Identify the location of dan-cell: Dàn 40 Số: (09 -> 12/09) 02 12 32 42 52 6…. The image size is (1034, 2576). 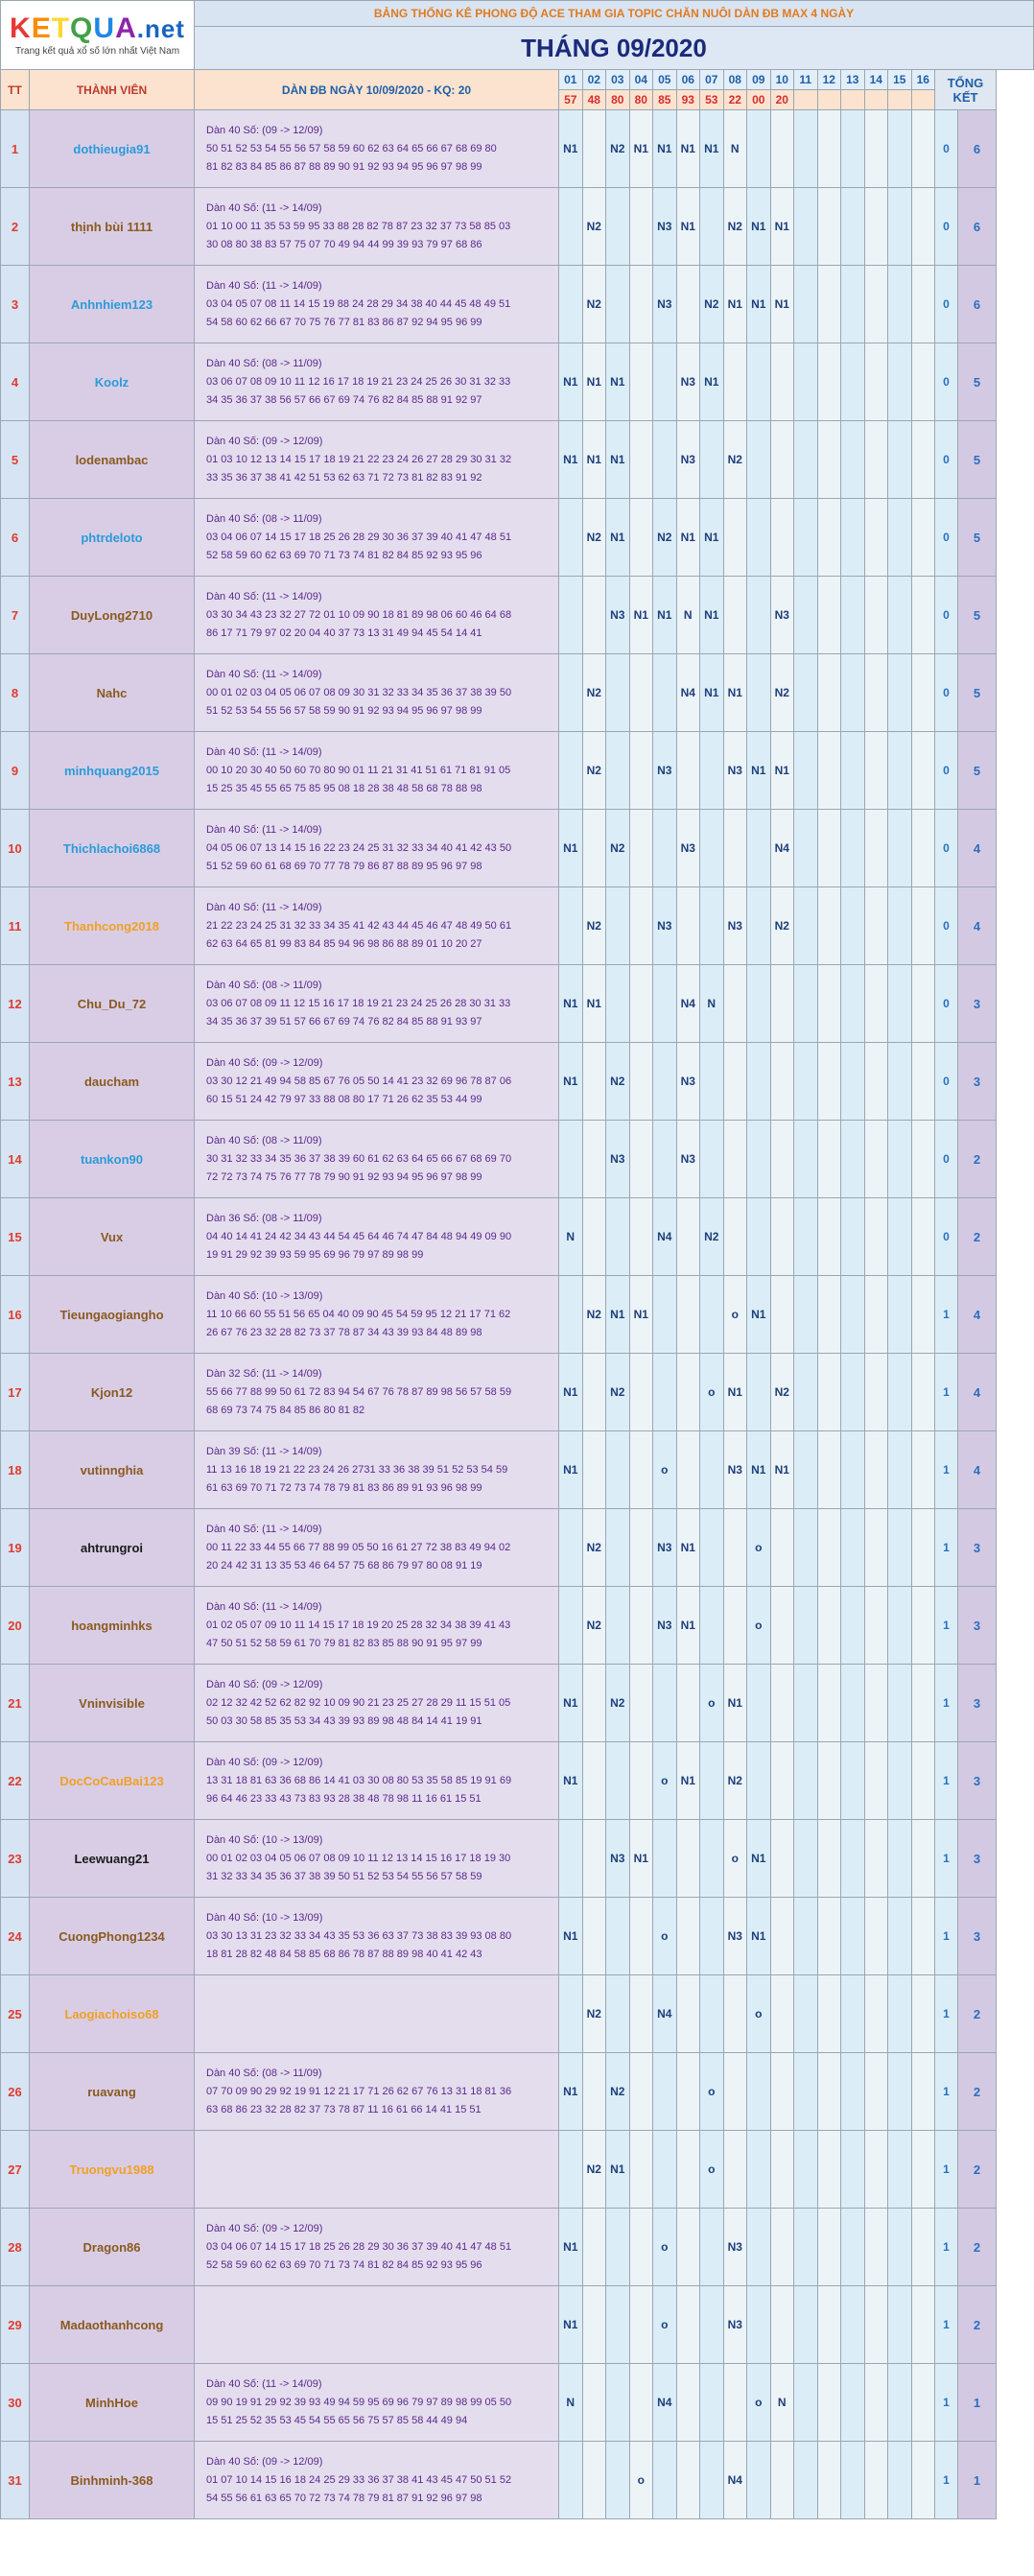
(376, 1703).